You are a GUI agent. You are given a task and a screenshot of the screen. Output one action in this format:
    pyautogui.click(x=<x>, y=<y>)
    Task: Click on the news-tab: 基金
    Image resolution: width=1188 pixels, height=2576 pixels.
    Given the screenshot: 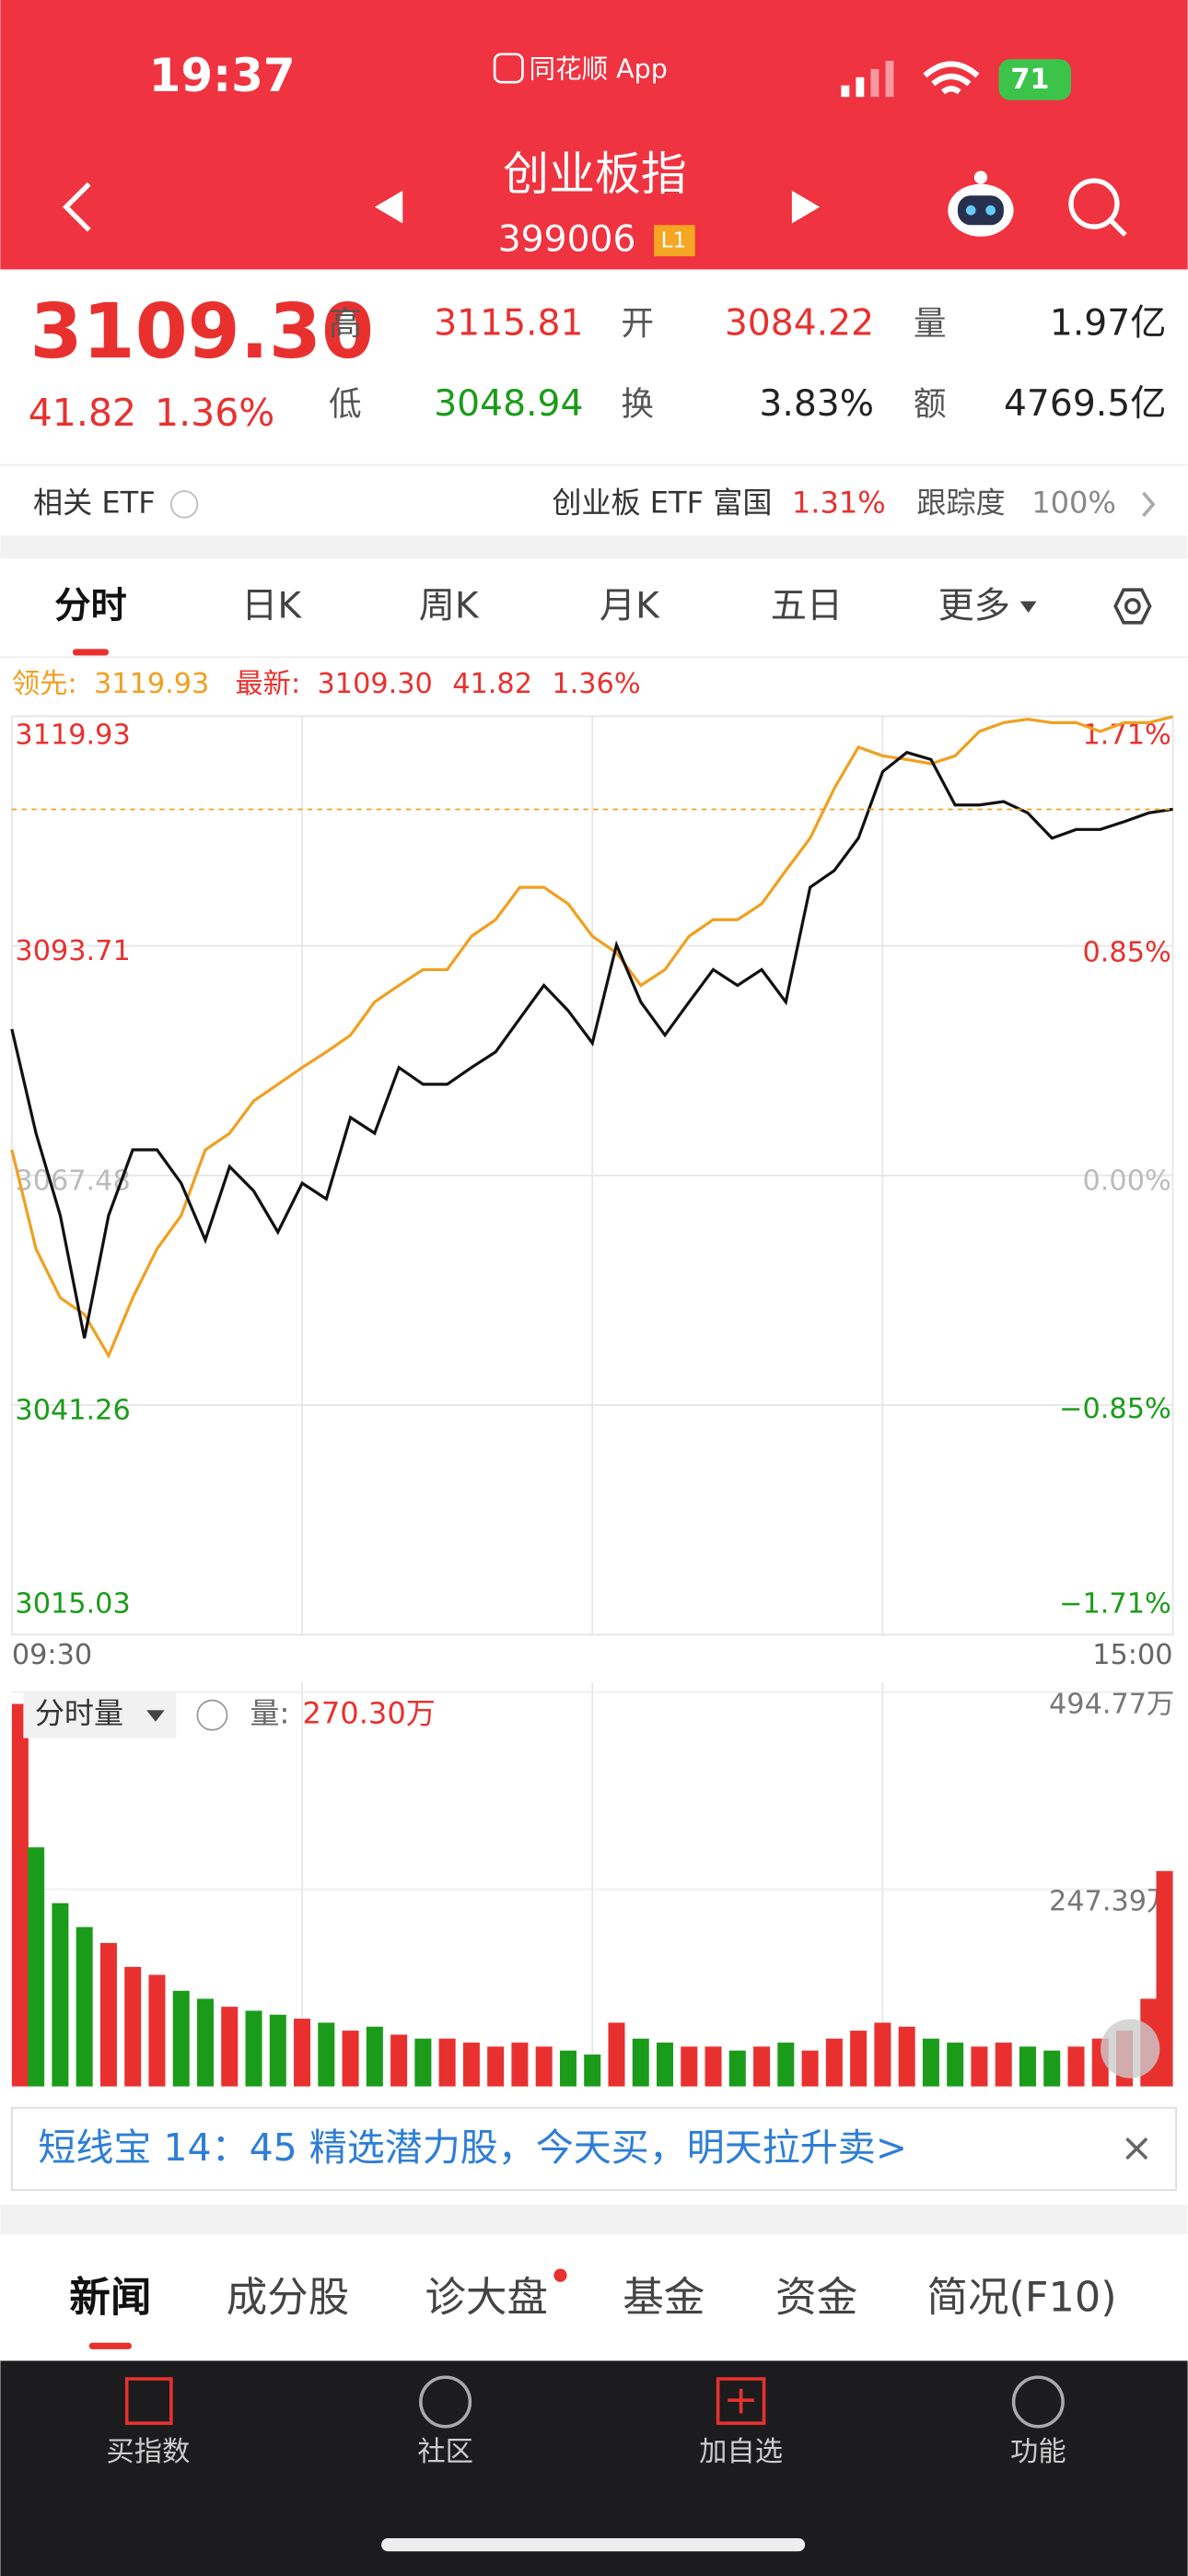 What is the action you would take?
    pyautogui.click(x=664, y=2297)
    